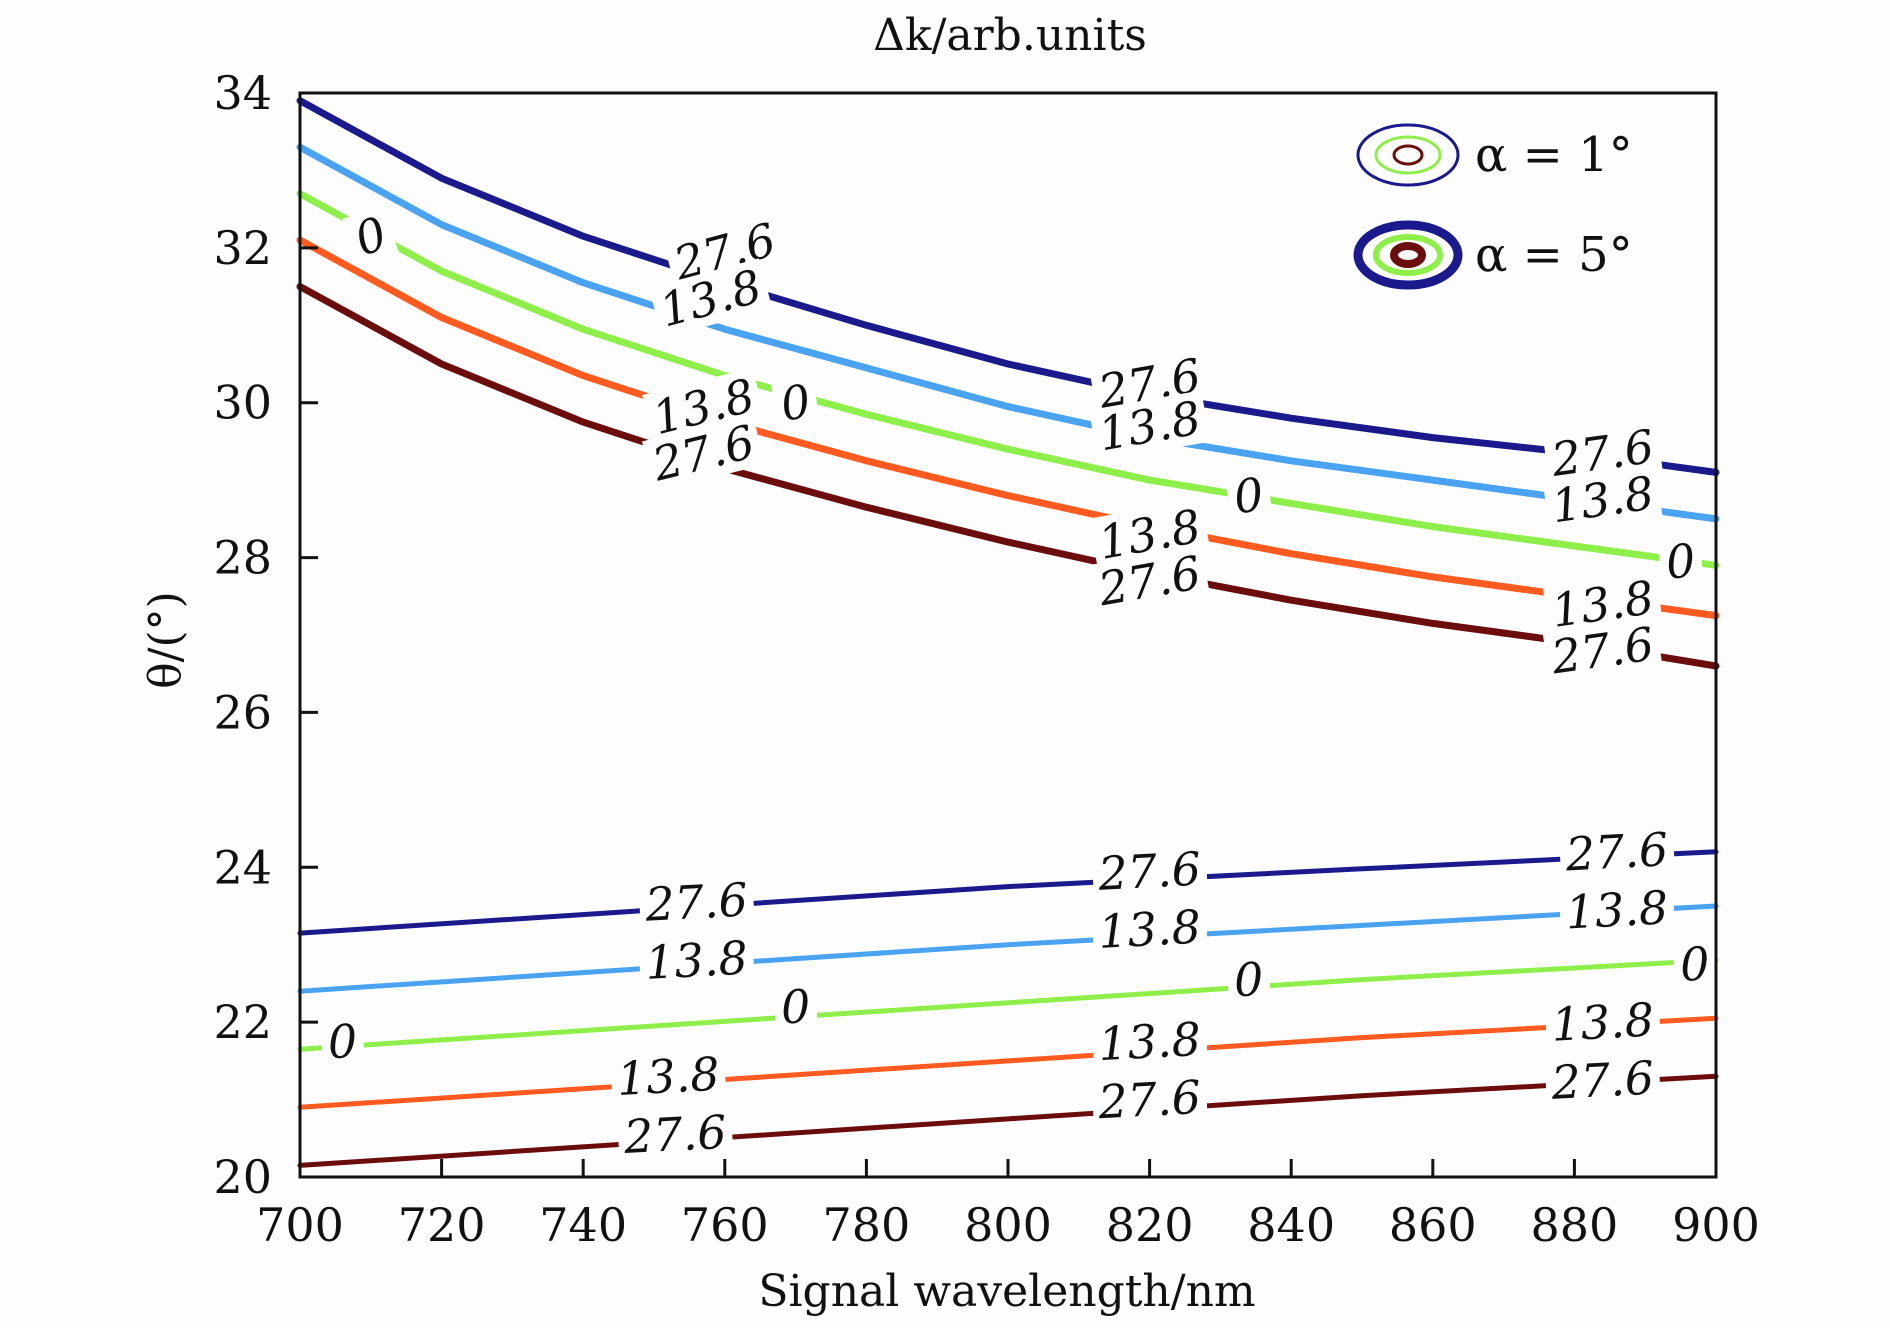 The height and width of the screenshot is (1328, 1890). I want to click on x-tick-label: 720, so click(442, 1225).